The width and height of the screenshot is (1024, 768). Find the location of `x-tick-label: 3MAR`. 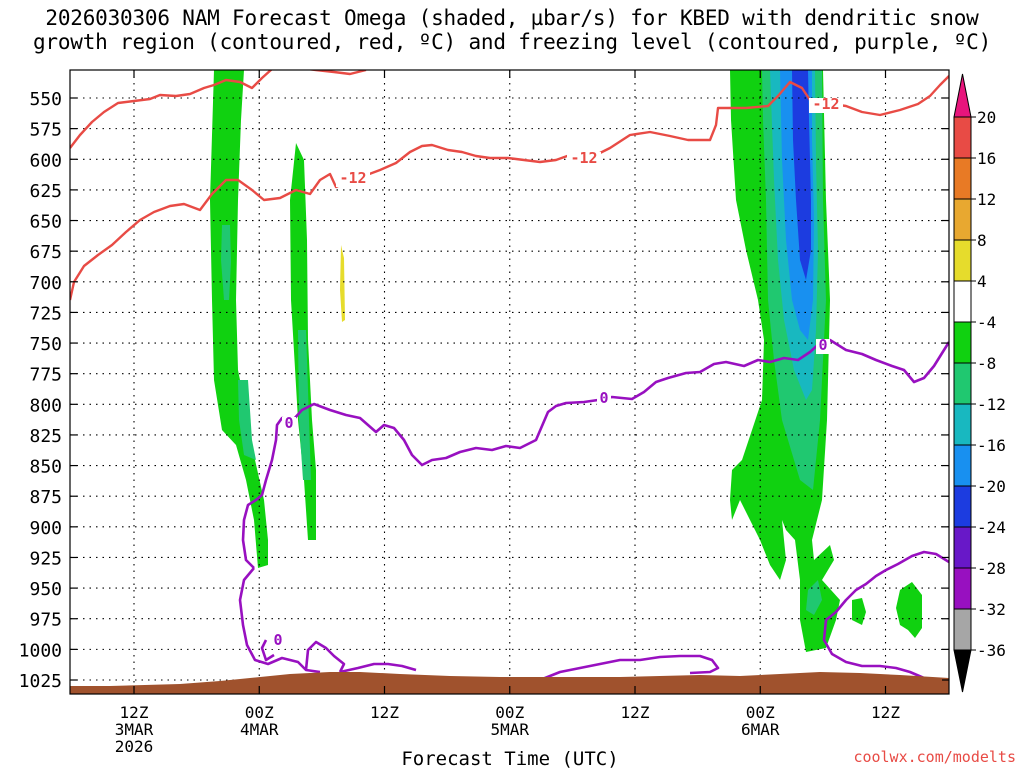

x-tick-label: 3MAR is located at coordinates (134, 729).